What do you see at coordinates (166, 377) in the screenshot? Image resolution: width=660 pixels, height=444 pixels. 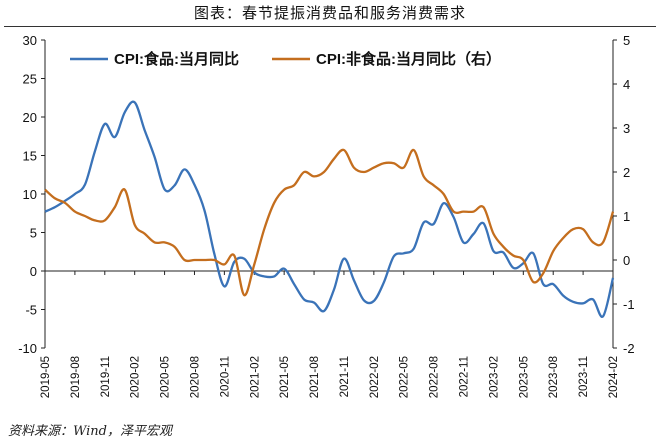 I see `x-tick-label: 2020-05` at bounding box center [166, 377].